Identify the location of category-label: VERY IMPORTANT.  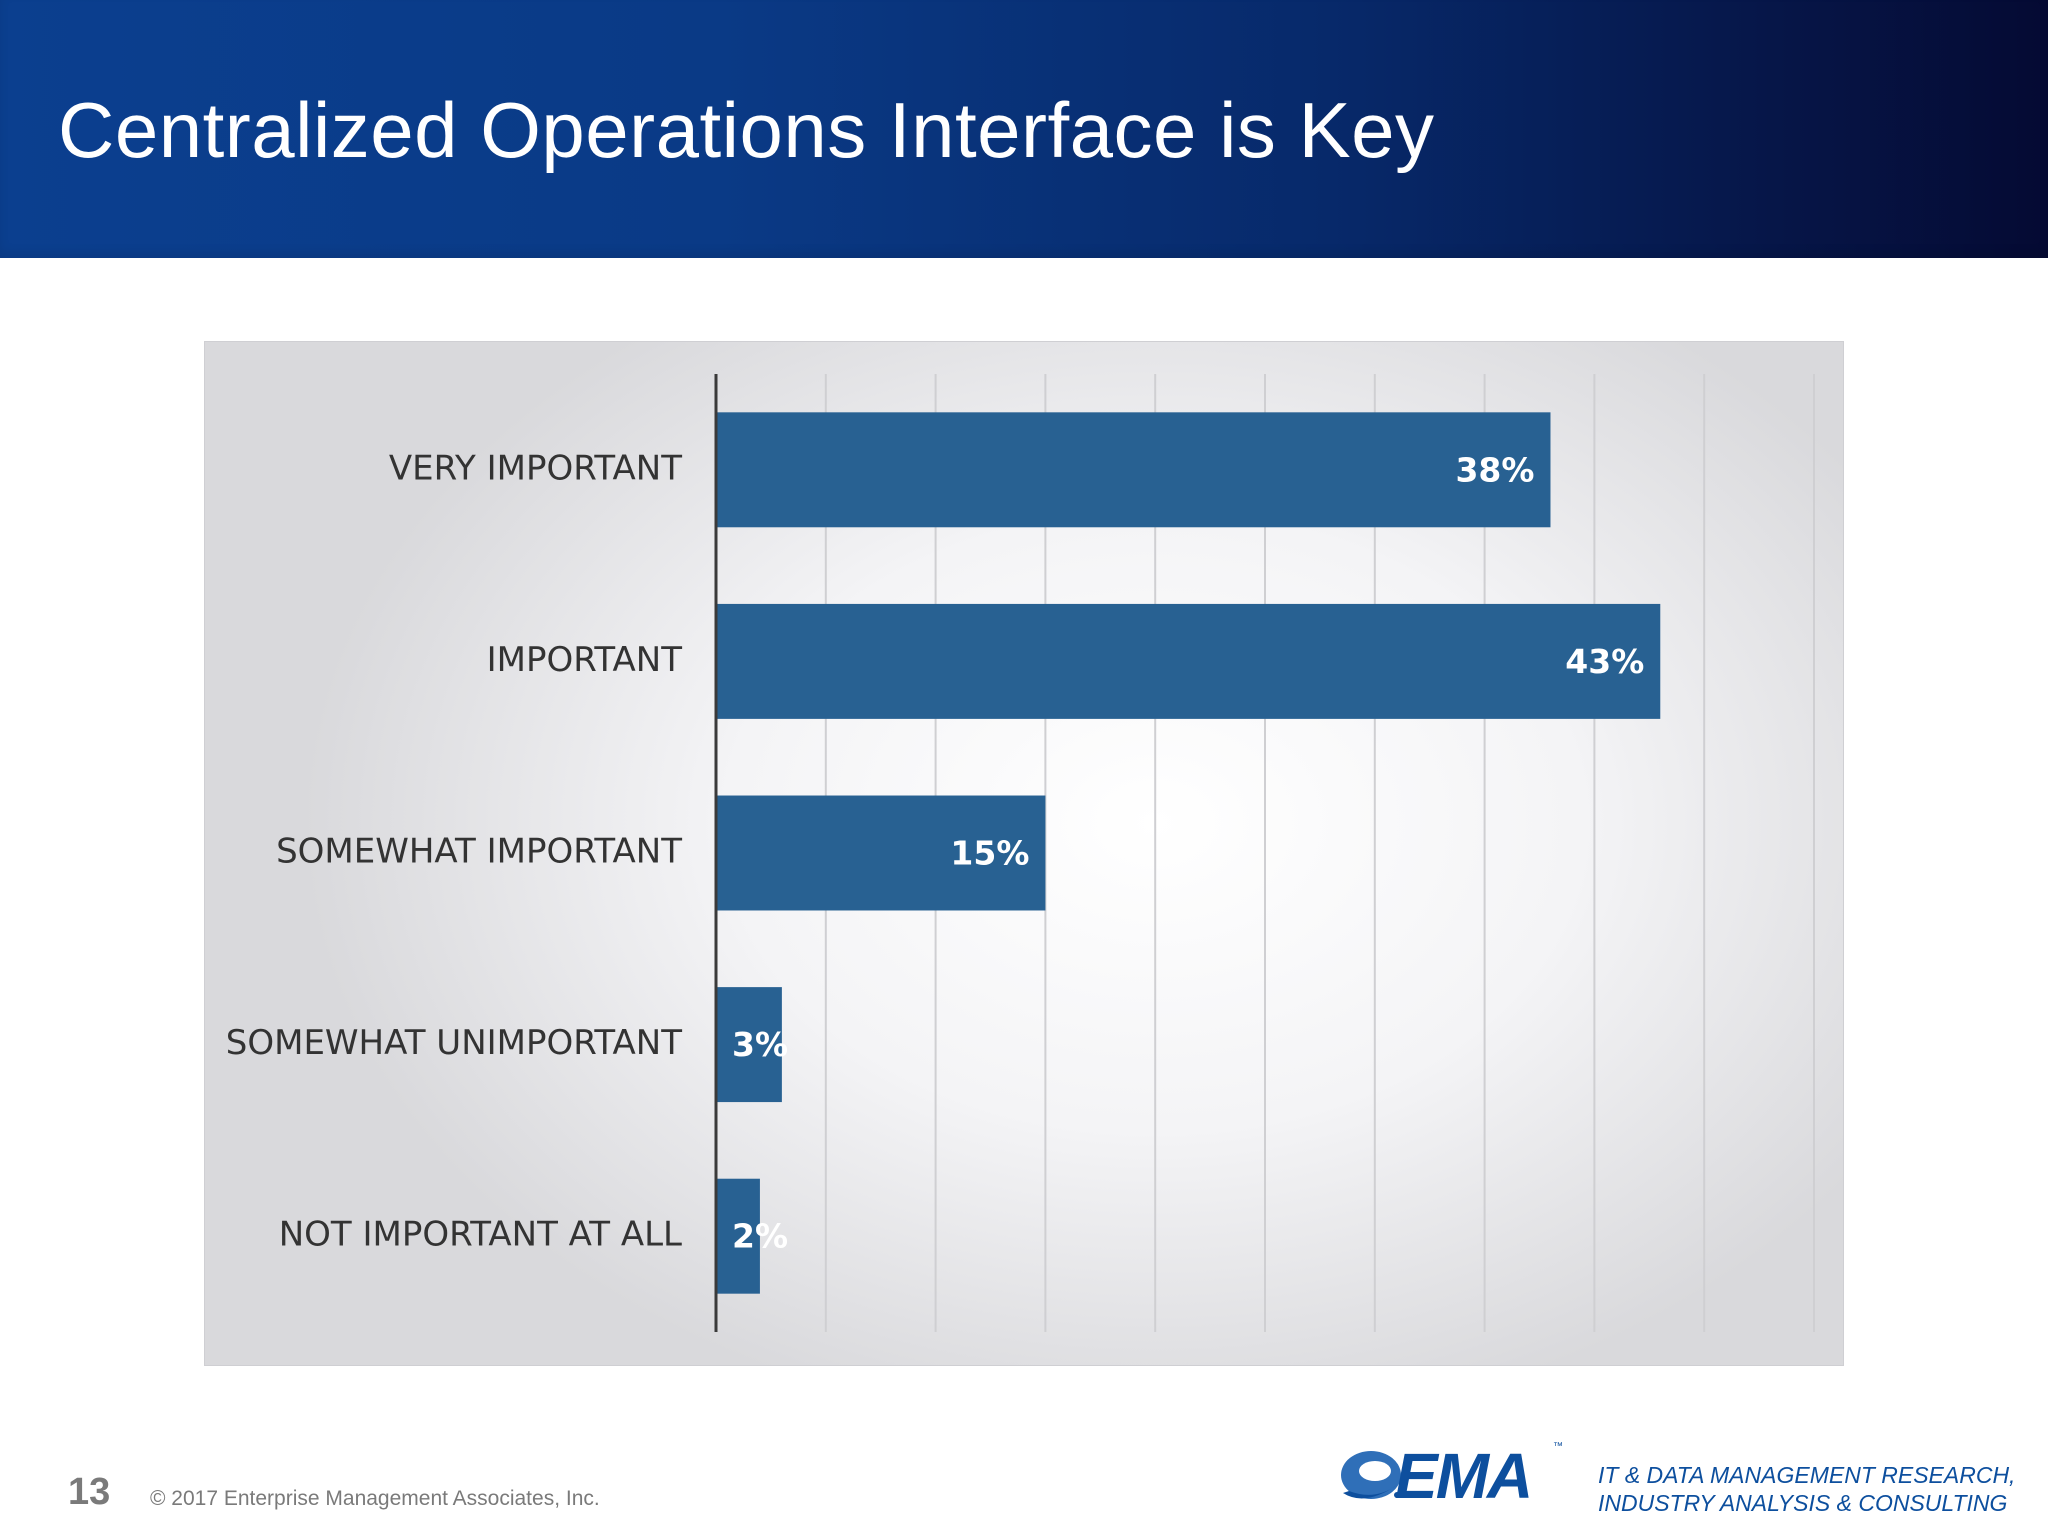
(535, 468).